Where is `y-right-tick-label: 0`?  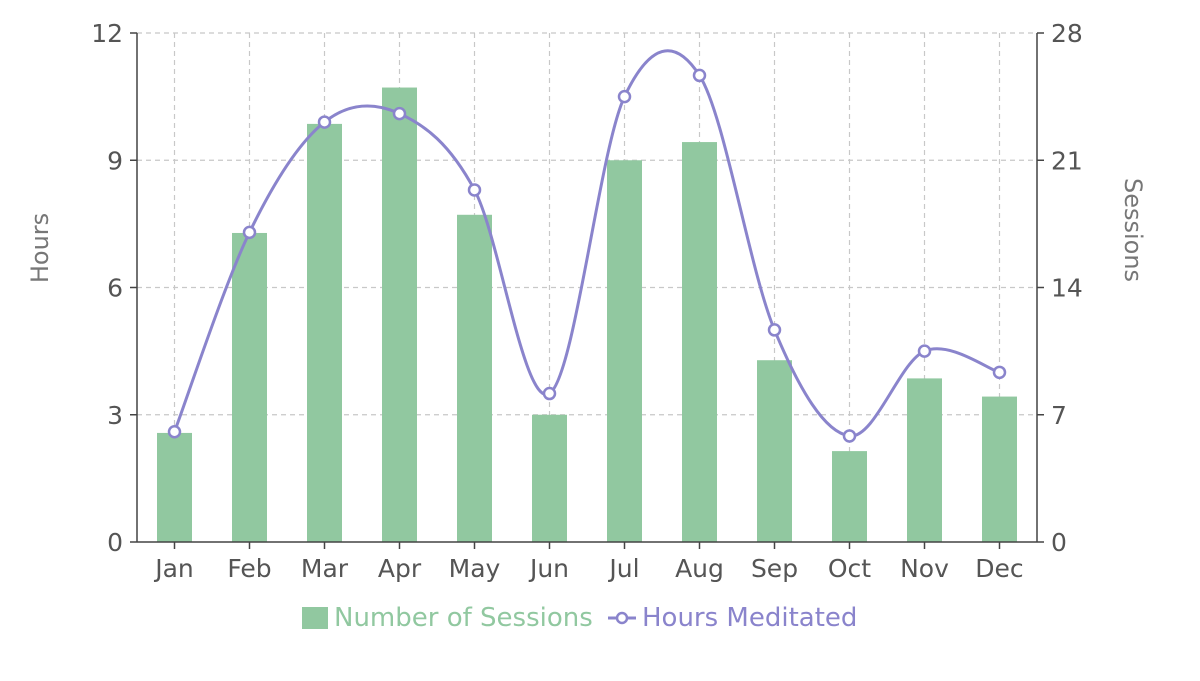 y-right-tick-label: 0 is located at coordinates (1059, 542).